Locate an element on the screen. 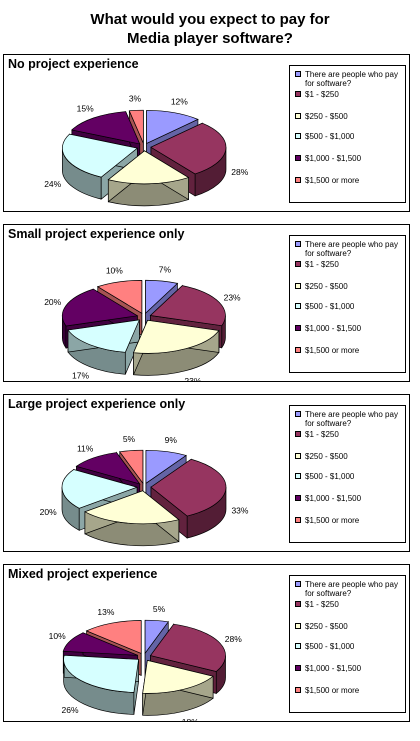 The image size is (420, 741). pie-chart: 12%28%18%24%15%3% is located at coordinates (146, 150).